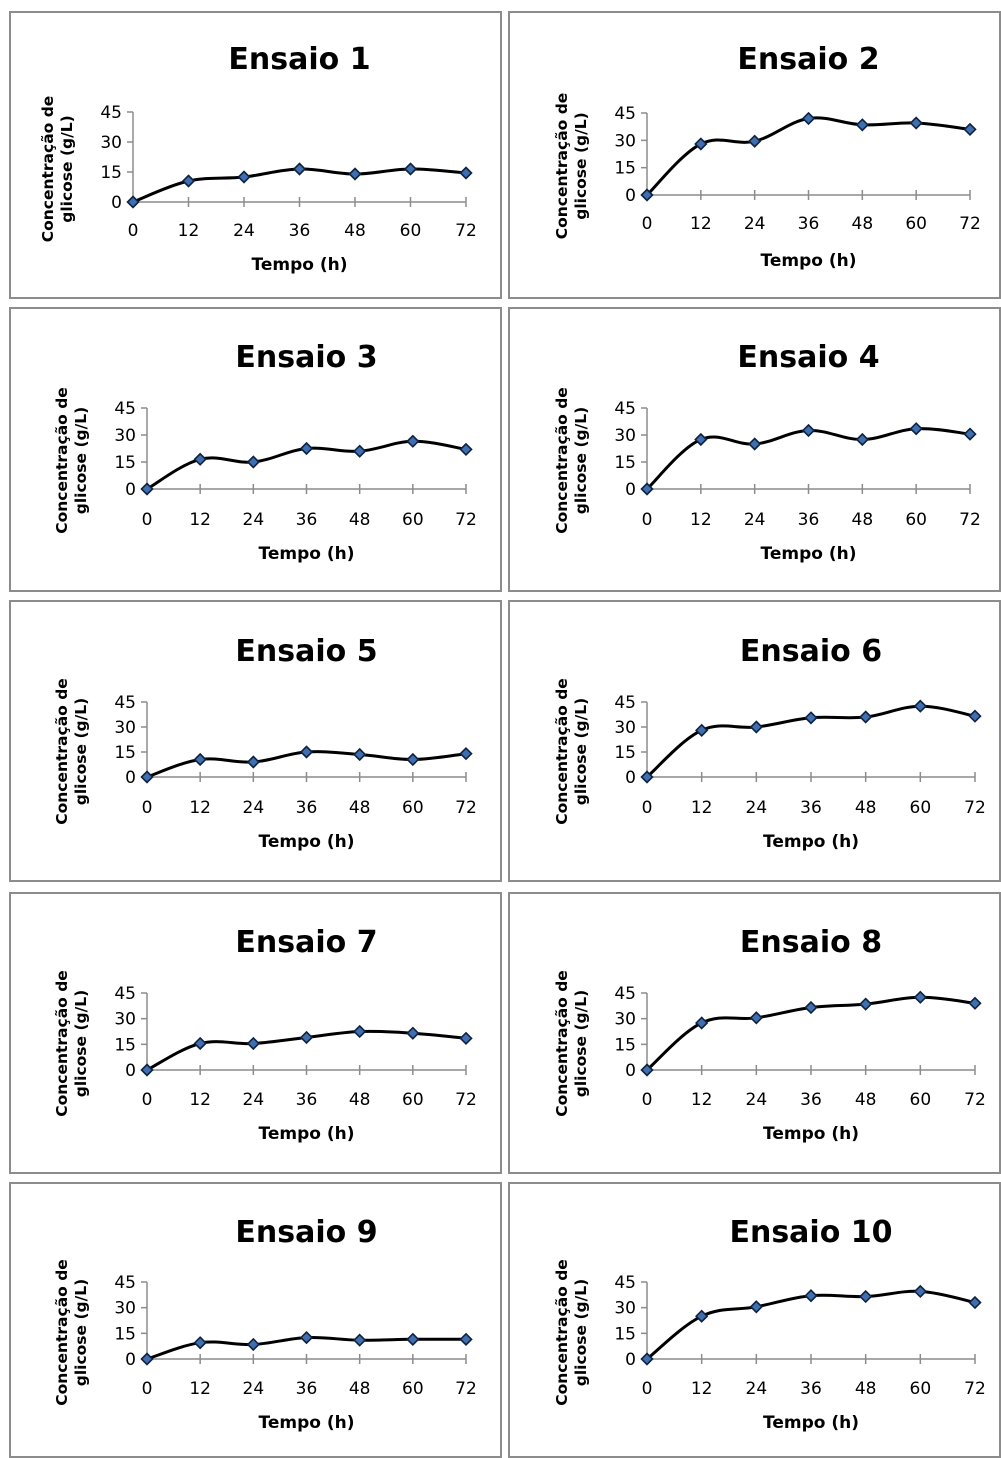  Describe the element at coordinates (306, 942) in the screenshot. I see `chart-title: Ensaio 7` at that location.